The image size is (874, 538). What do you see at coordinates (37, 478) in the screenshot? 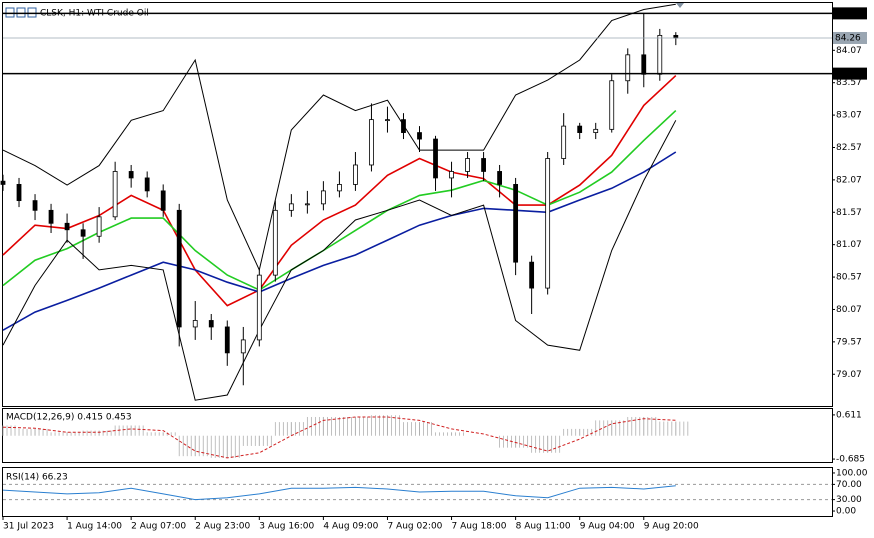
I see `rsi-title: RSI(14) 66.23` at bounding box center [37, 478].